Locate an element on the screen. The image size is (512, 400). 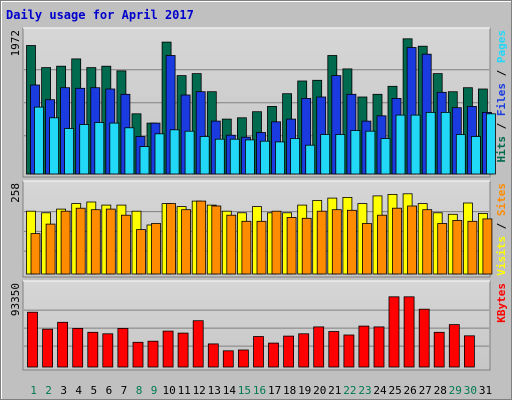
x-tick-label: 3 is located at coordinates (63, 390).